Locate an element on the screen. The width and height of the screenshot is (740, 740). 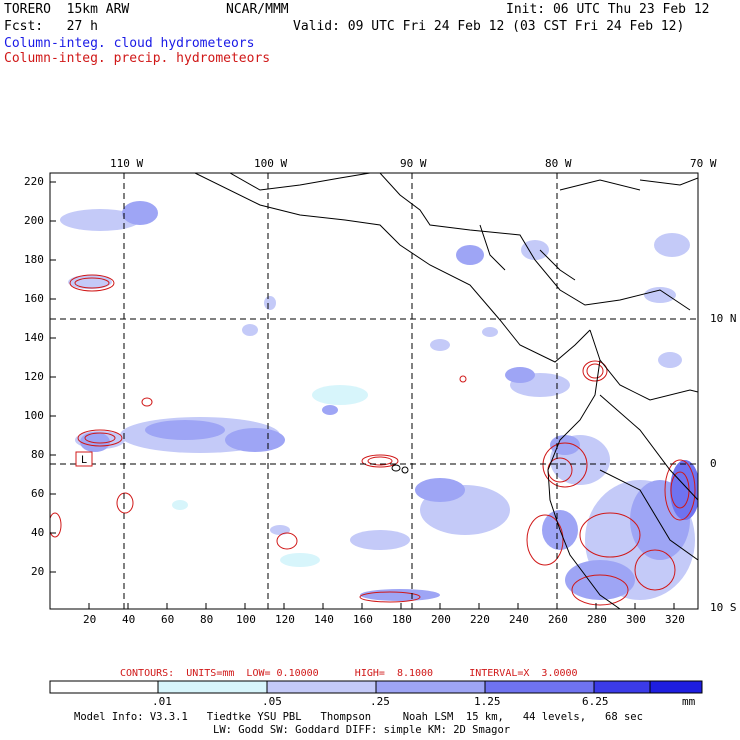
left-tick-label: 200 is located at coordinates (34, 220).